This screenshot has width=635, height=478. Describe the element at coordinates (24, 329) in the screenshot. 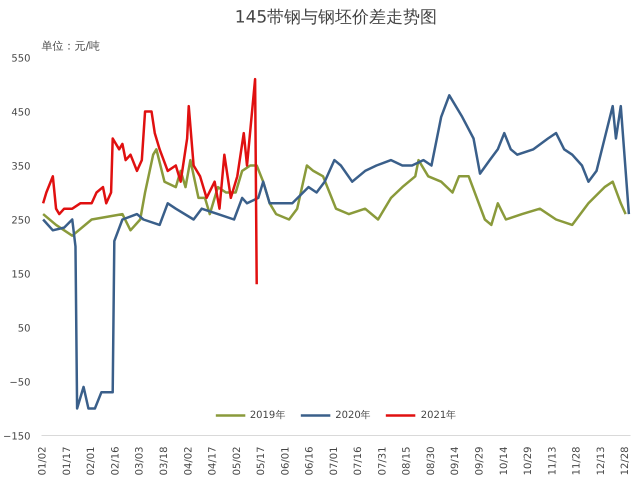

I see `y-tick-label: 50` at that location.